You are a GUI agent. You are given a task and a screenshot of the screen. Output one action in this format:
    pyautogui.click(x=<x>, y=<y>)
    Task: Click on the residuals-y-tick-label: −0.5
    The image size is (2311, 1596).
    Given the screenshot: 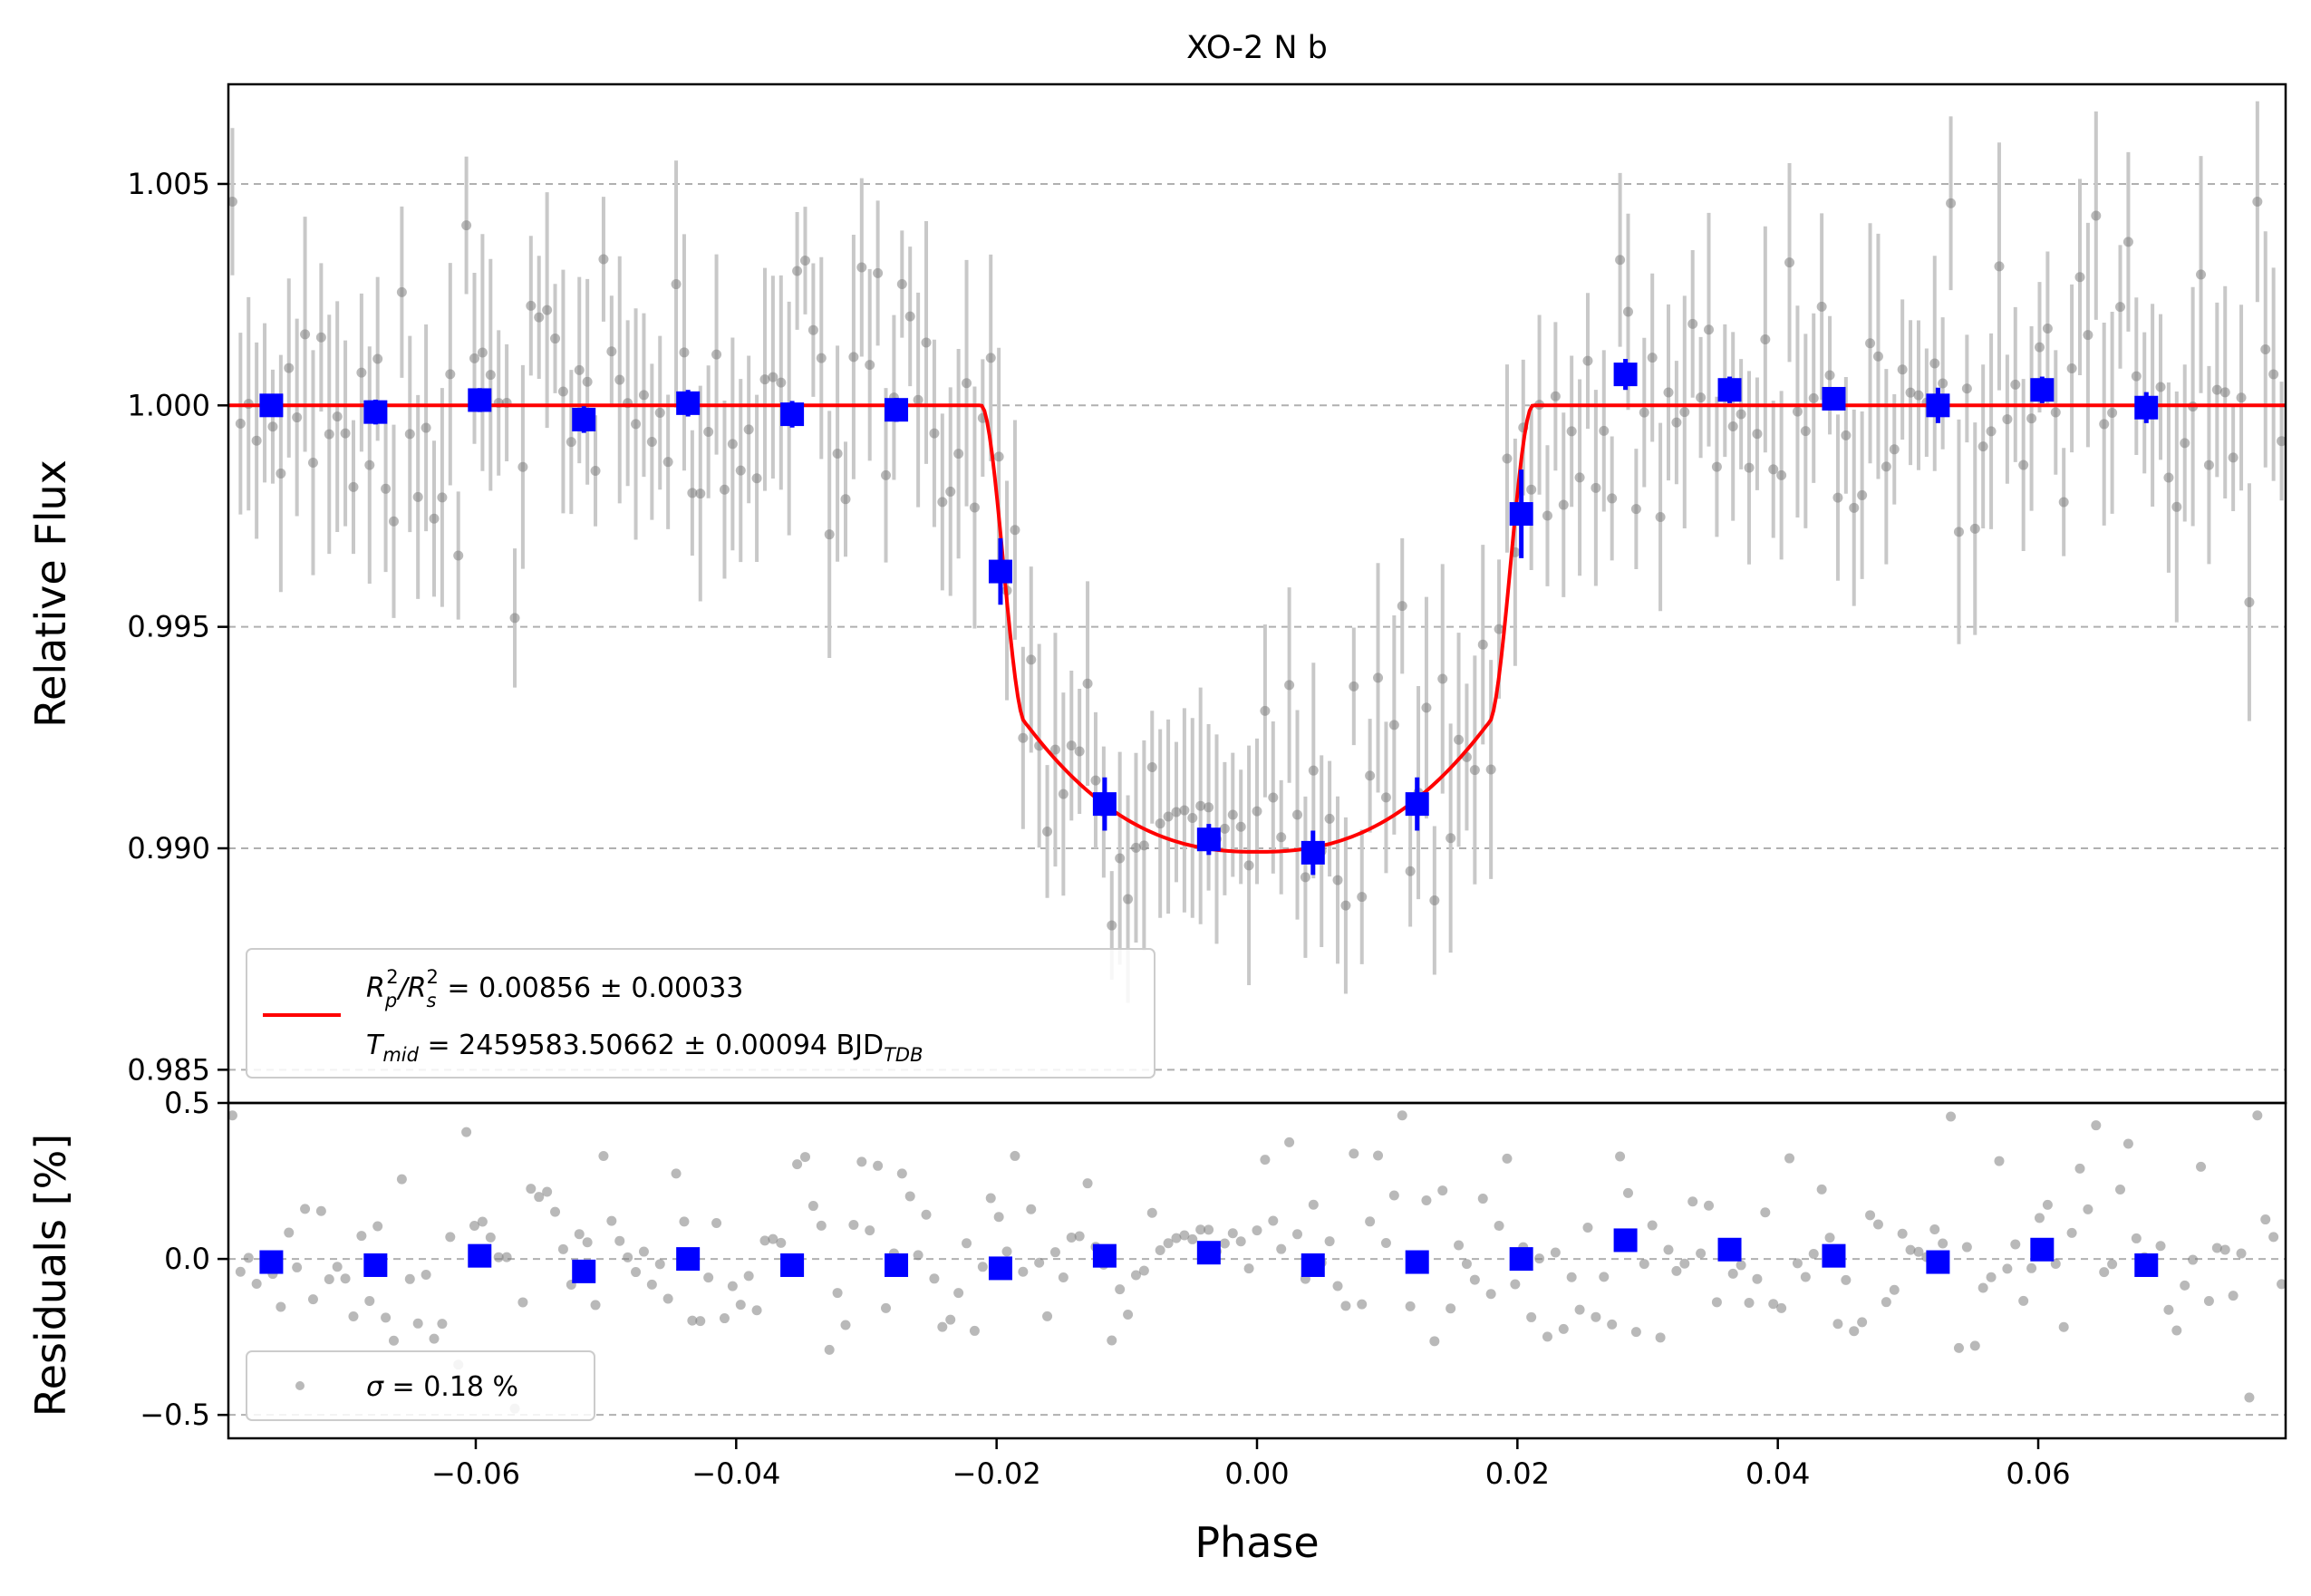 What is the action you would take?
    pyautogui.click(x=175, y=1415)
    